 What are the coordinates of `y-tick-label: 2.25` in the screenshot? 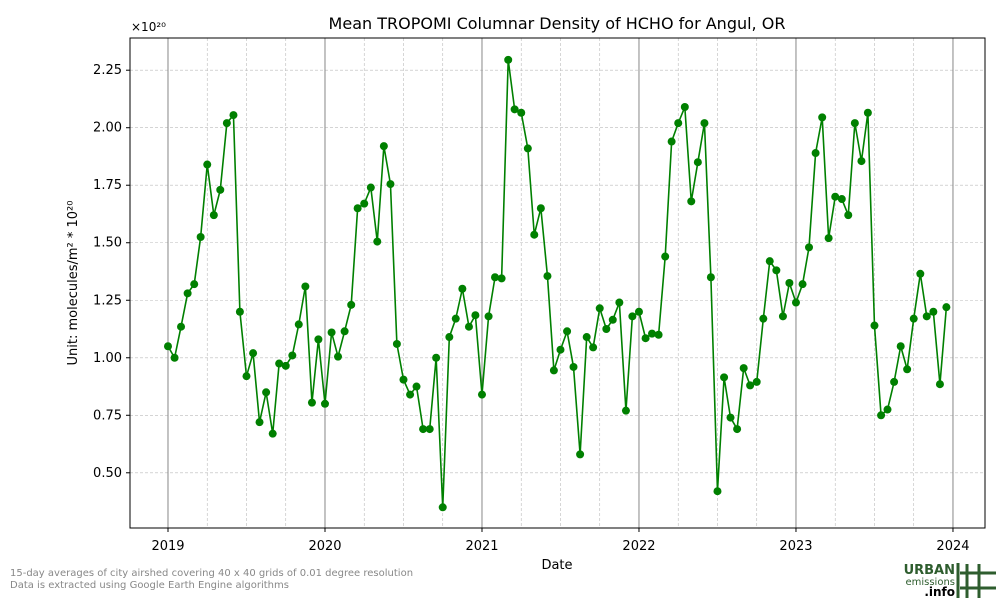 It's located at (107, 70).